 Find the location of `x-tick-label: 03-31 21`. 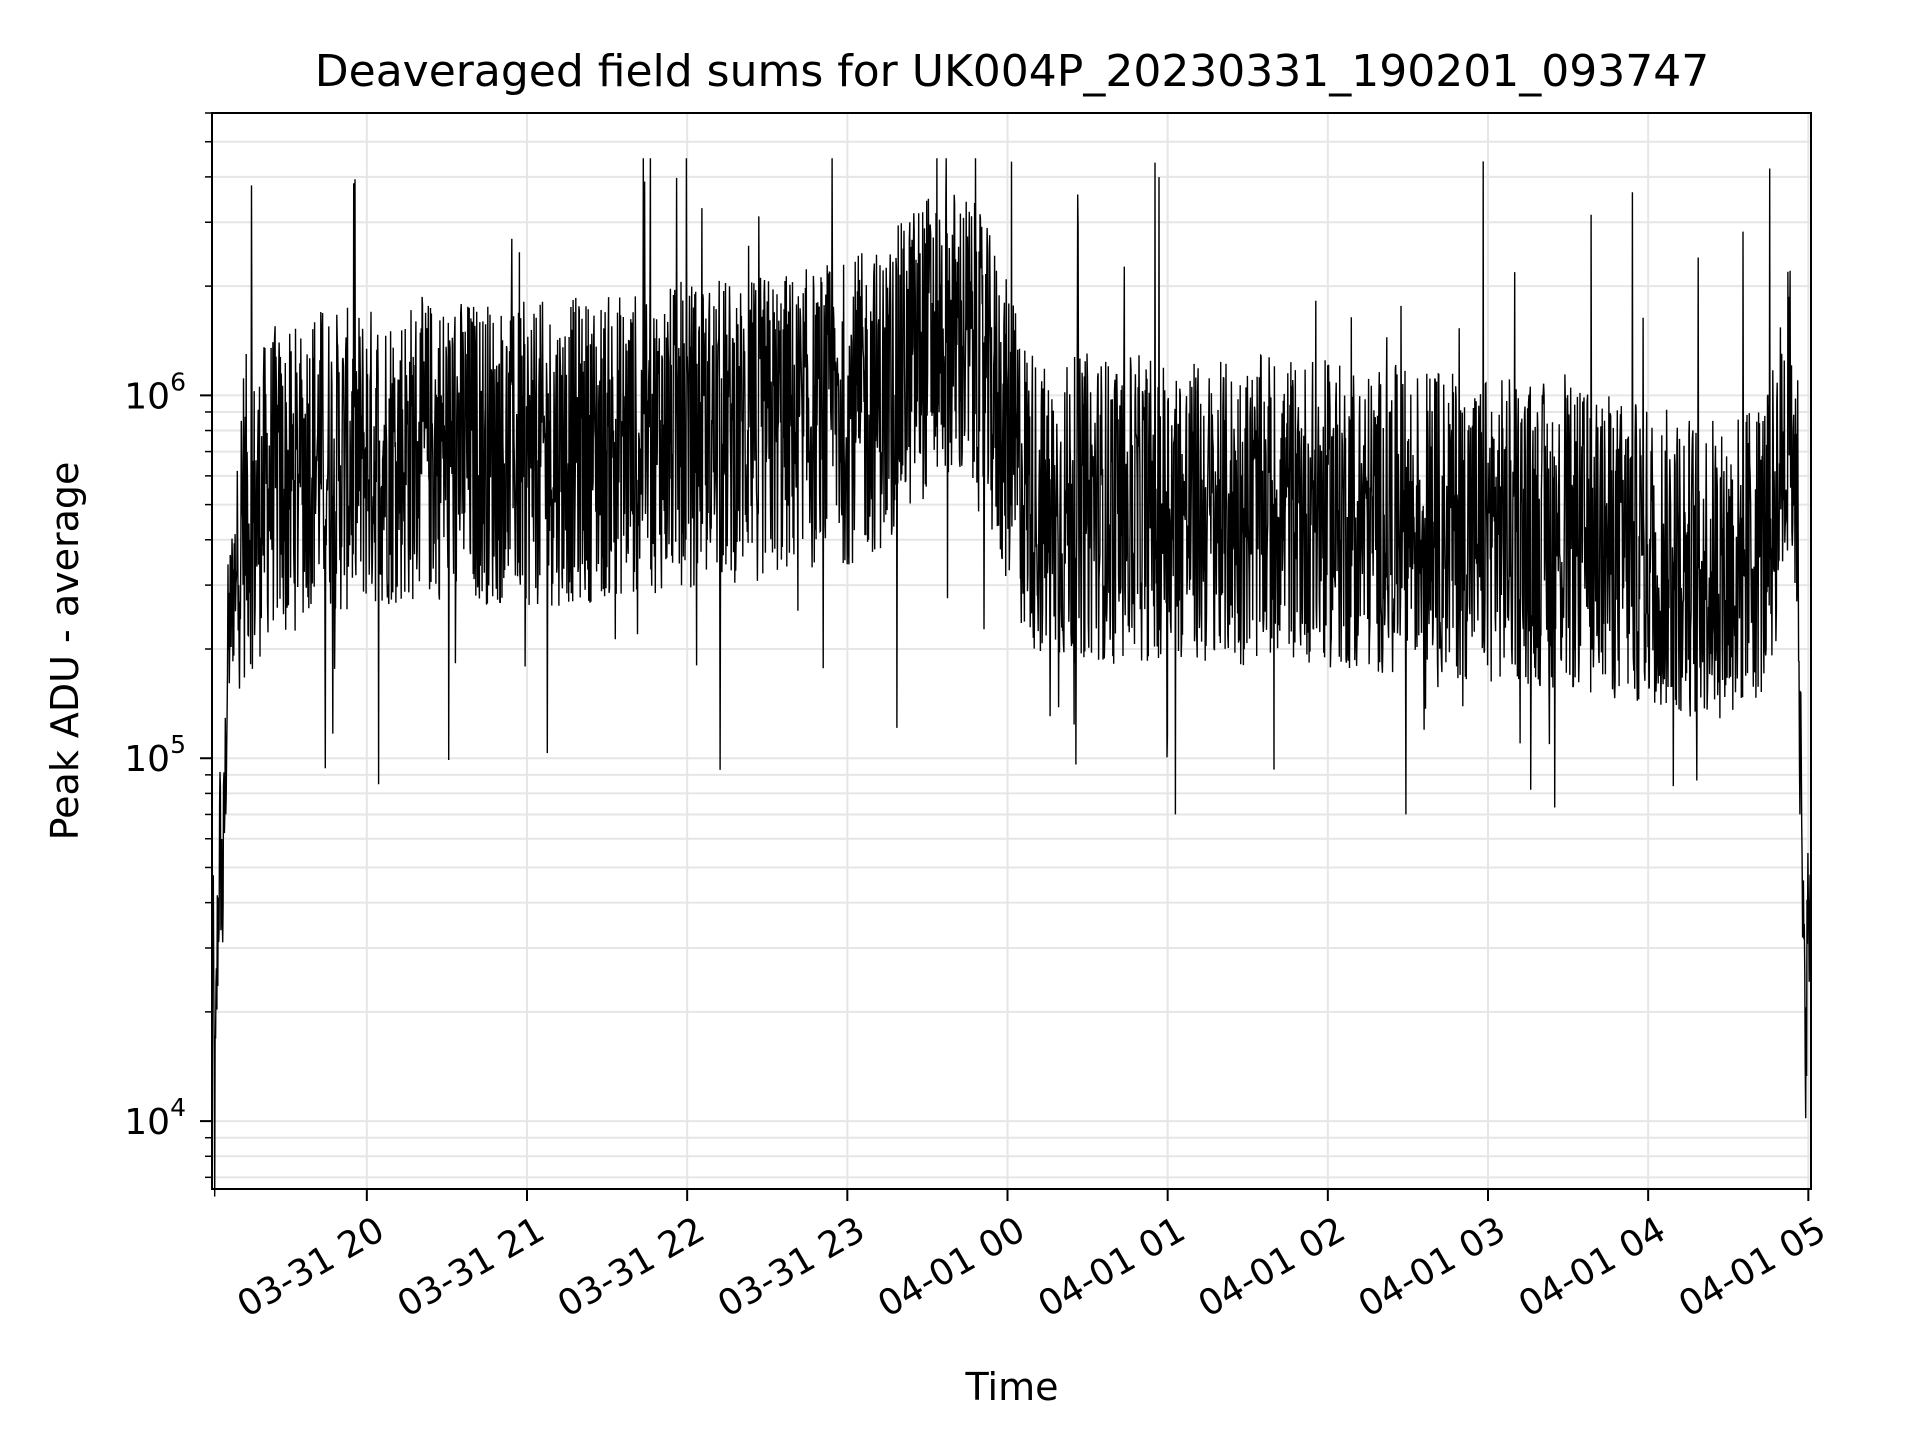

x-tick-label: 03-31 21 is located at coordinates (471, 1267).